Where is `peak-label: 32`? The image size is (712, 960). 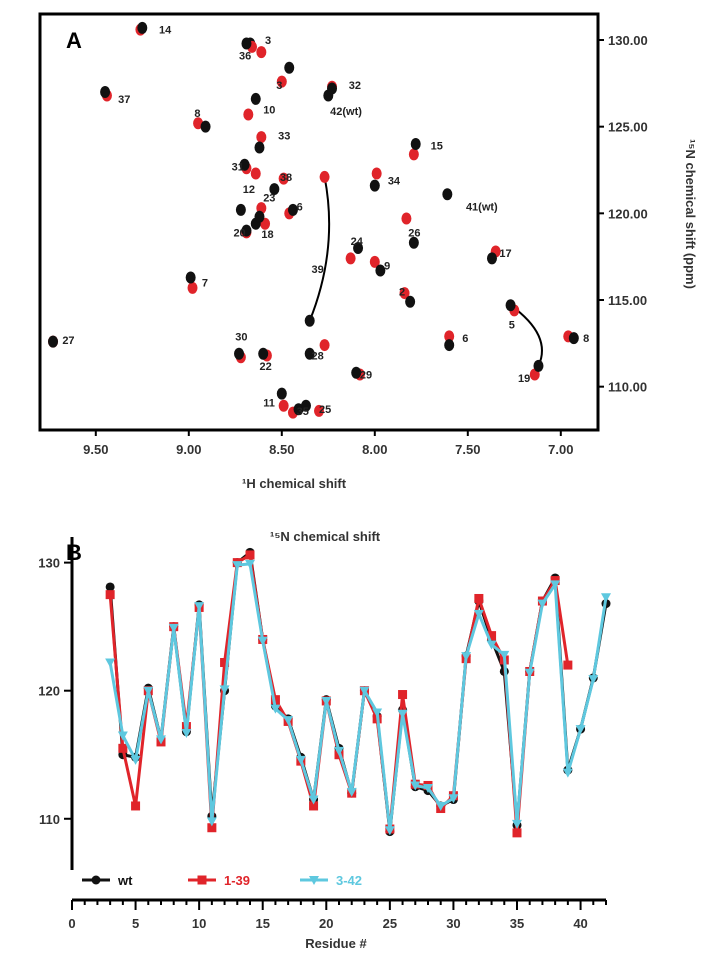 peak-label: 32 is located at coordinates (355, 86).